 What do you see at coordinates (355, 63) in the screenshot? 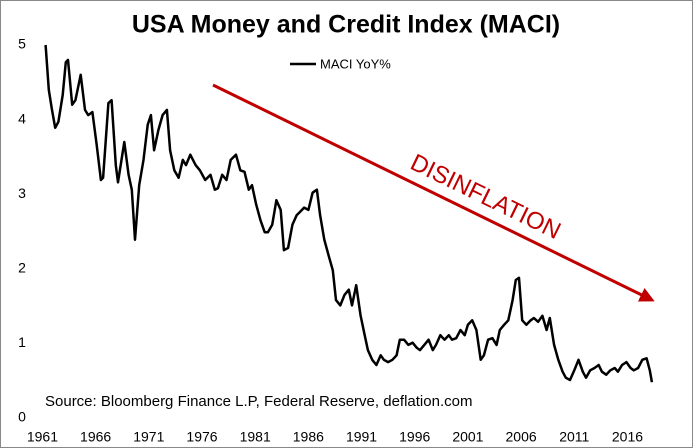
I see `legend-label: MACI YoY%` at bounding box center [355, 63].